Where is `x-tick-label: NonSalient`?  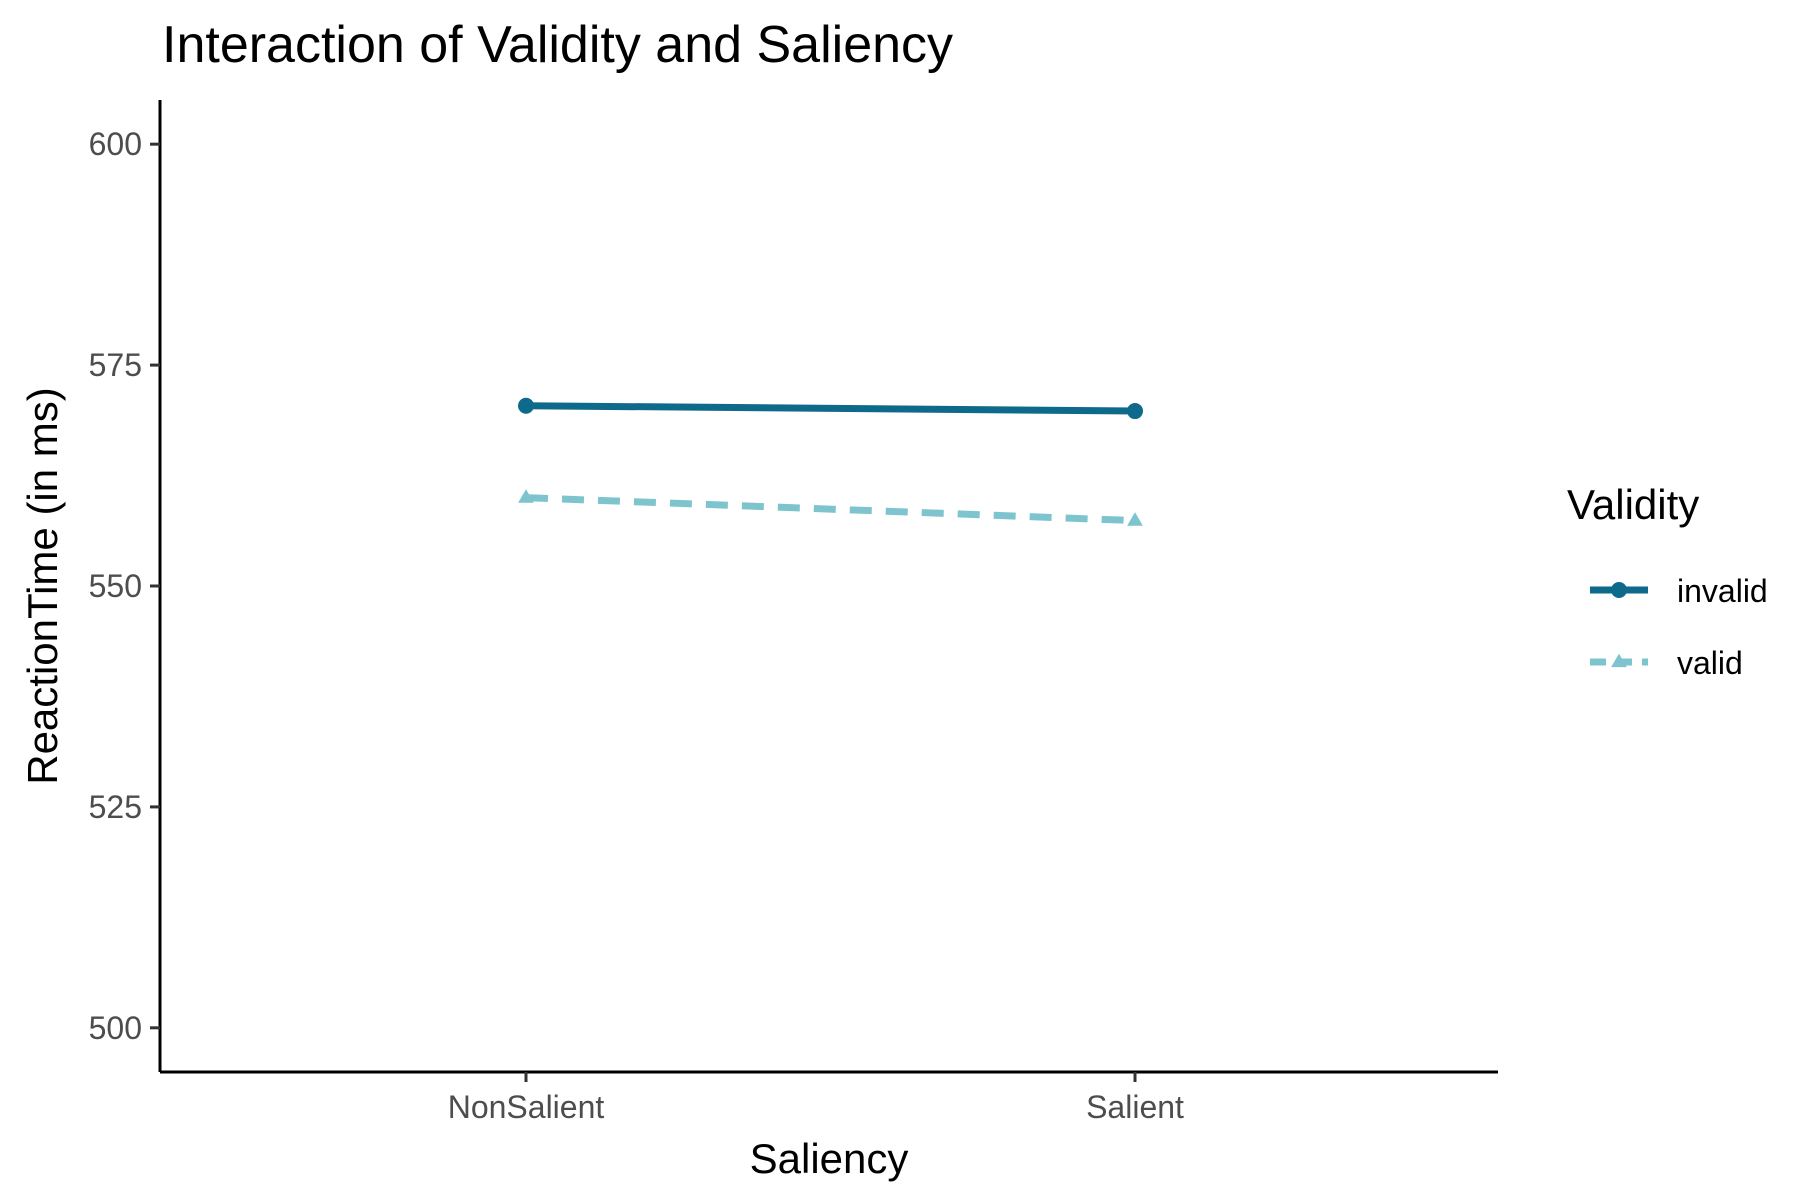
x-tick-label: NonSalient is located at coordinates (526, 1107).